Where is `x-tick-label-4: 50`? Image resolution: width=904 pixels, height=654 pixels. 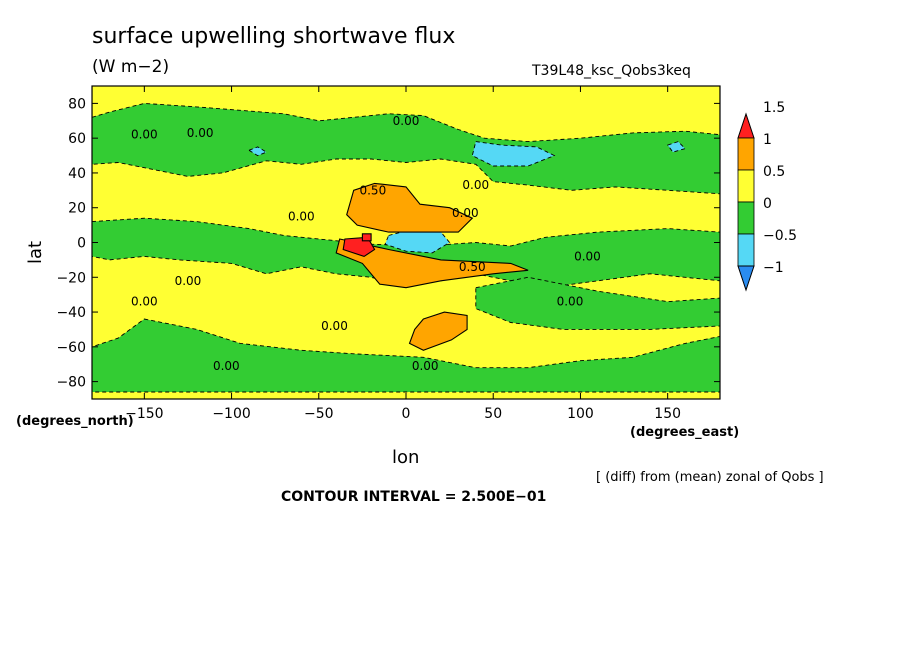 x-tick-label-4: 50 is located at coordinates (493, 414).